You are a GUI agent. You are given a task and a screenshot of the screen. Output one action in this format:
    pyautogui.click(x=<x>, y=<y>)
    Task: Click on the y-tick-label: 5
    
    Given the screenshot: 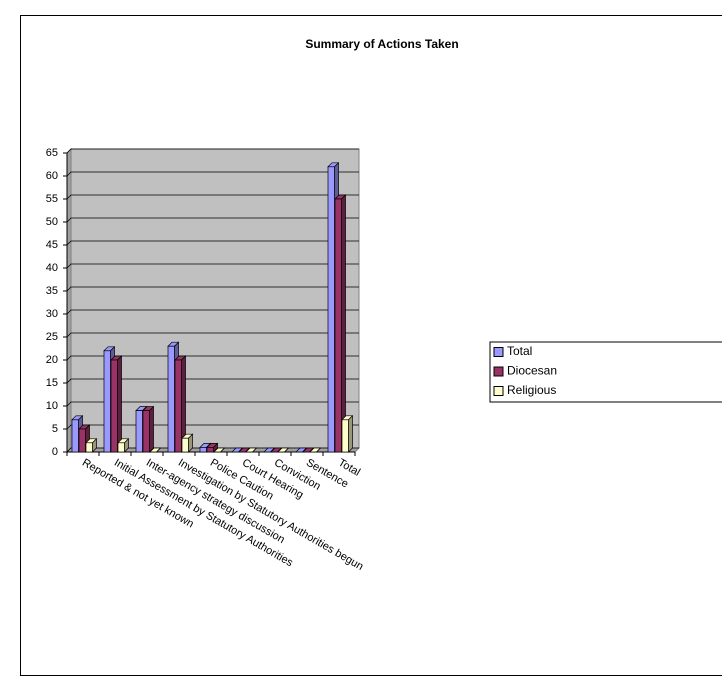 What is the action you would take?
    pyautogui.click(x=55, y=429)
    